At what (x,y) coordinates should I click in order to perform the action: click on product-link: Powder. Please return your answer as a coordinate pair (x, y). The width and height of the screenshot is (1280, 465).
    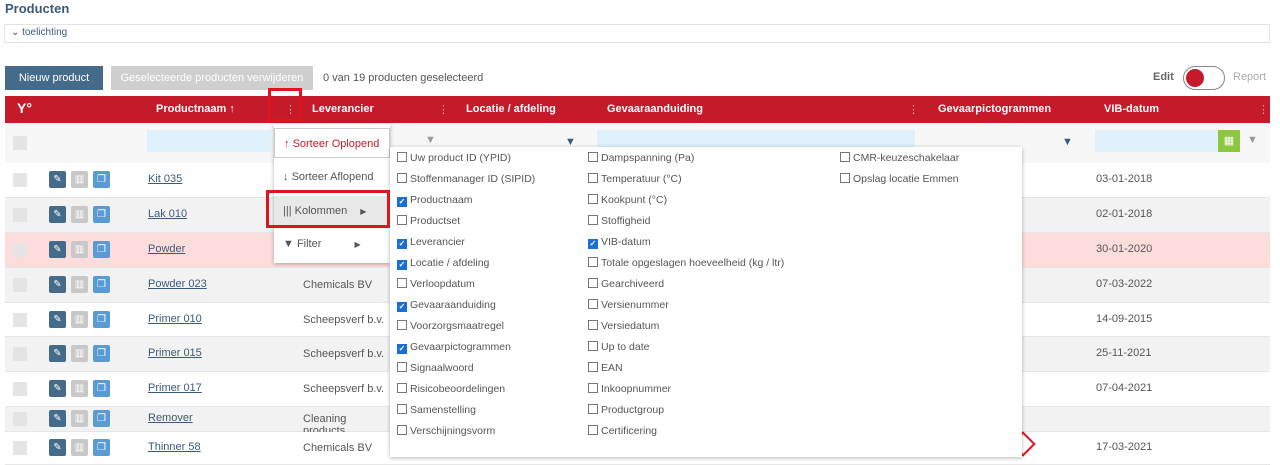
    Looking at the image, I should click on (167, 249).